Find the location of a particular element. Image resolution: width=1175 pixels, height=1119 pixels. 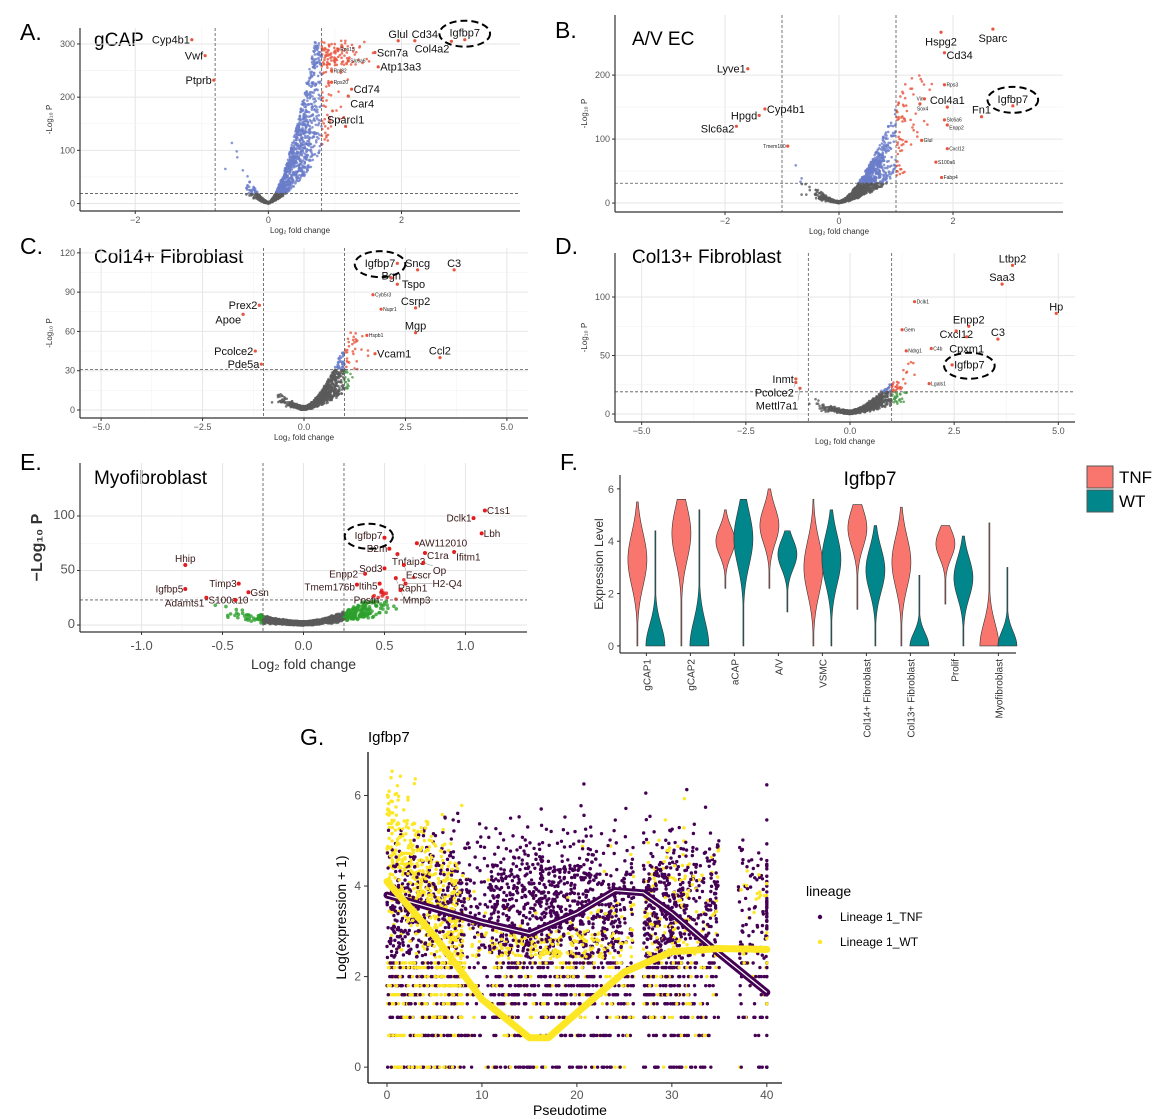

gene-label: Sparc is located at coordinates (993, 39).